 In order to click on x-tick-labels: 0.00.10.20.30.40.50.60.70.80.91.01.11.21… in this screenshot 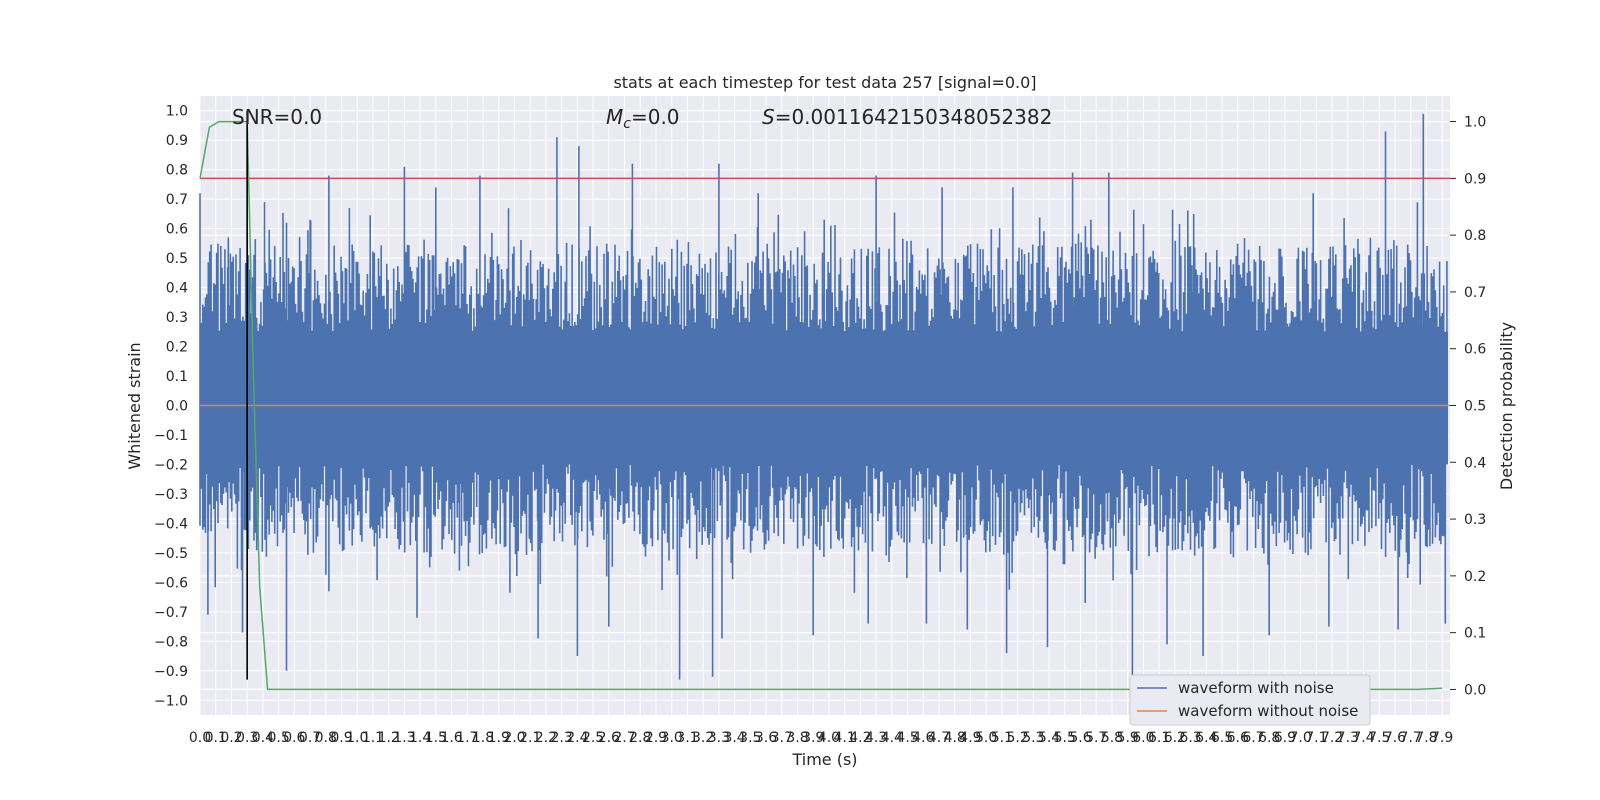, I will do `click(821, 738)`.